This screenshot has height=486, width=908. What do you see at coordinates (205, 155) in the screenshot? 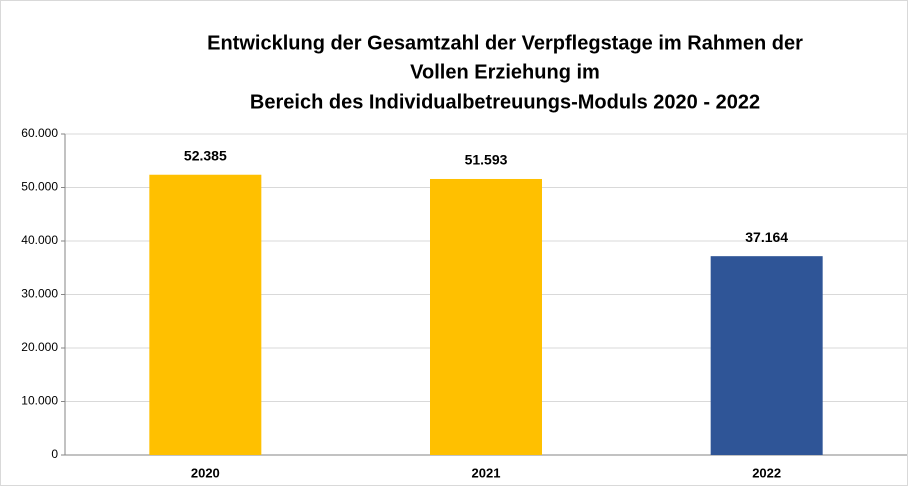
I see `value-label: 52.385` at bounding box center [205, 155].